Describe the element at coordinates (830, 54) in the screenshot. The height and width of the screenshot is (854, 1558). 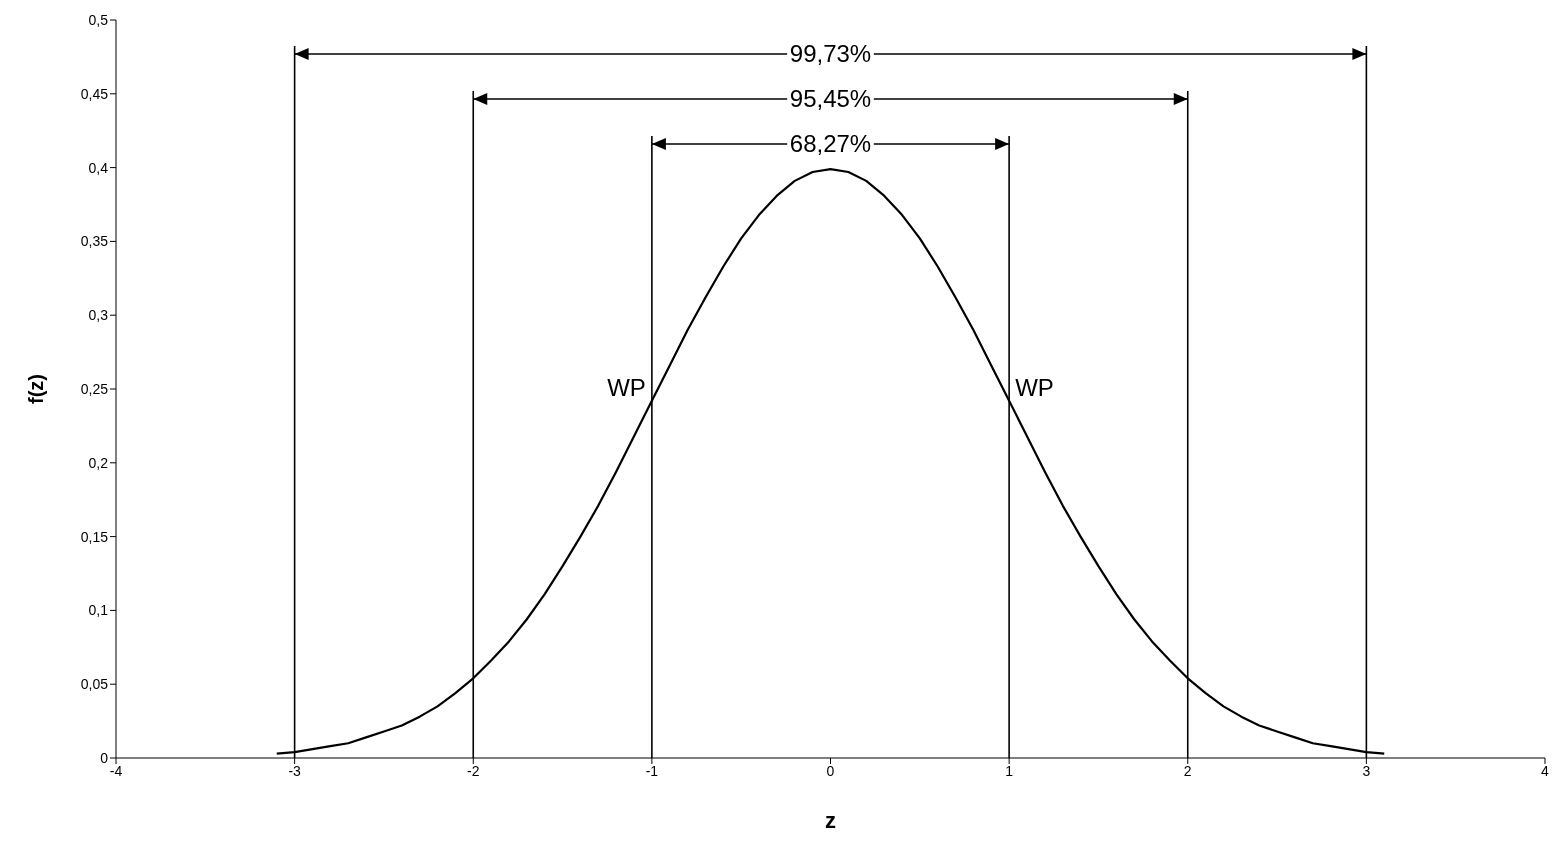
I see `annotation: 99,73%` at that location.